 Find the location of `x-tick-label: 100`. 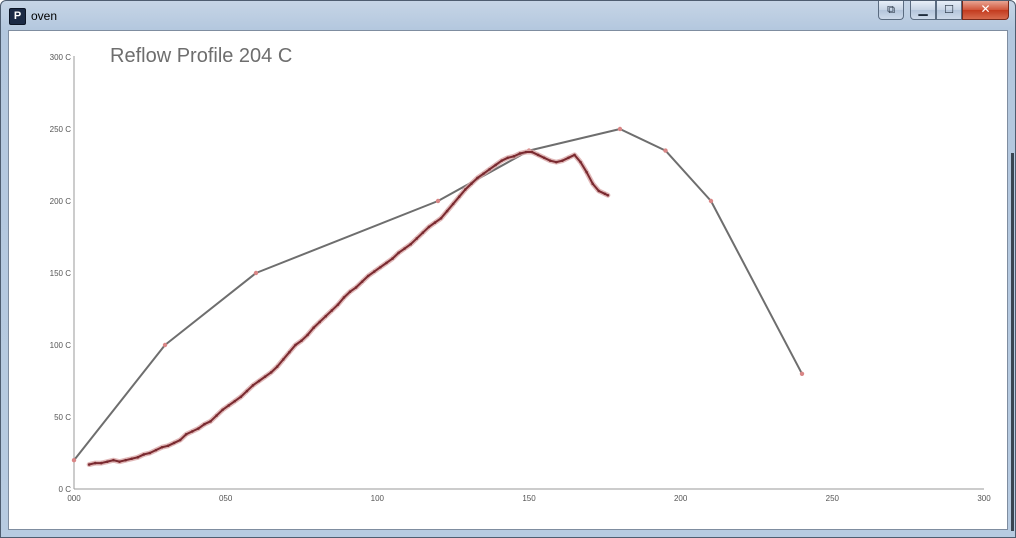

x-tick-label: 100 is located at coordinates (378, 498).